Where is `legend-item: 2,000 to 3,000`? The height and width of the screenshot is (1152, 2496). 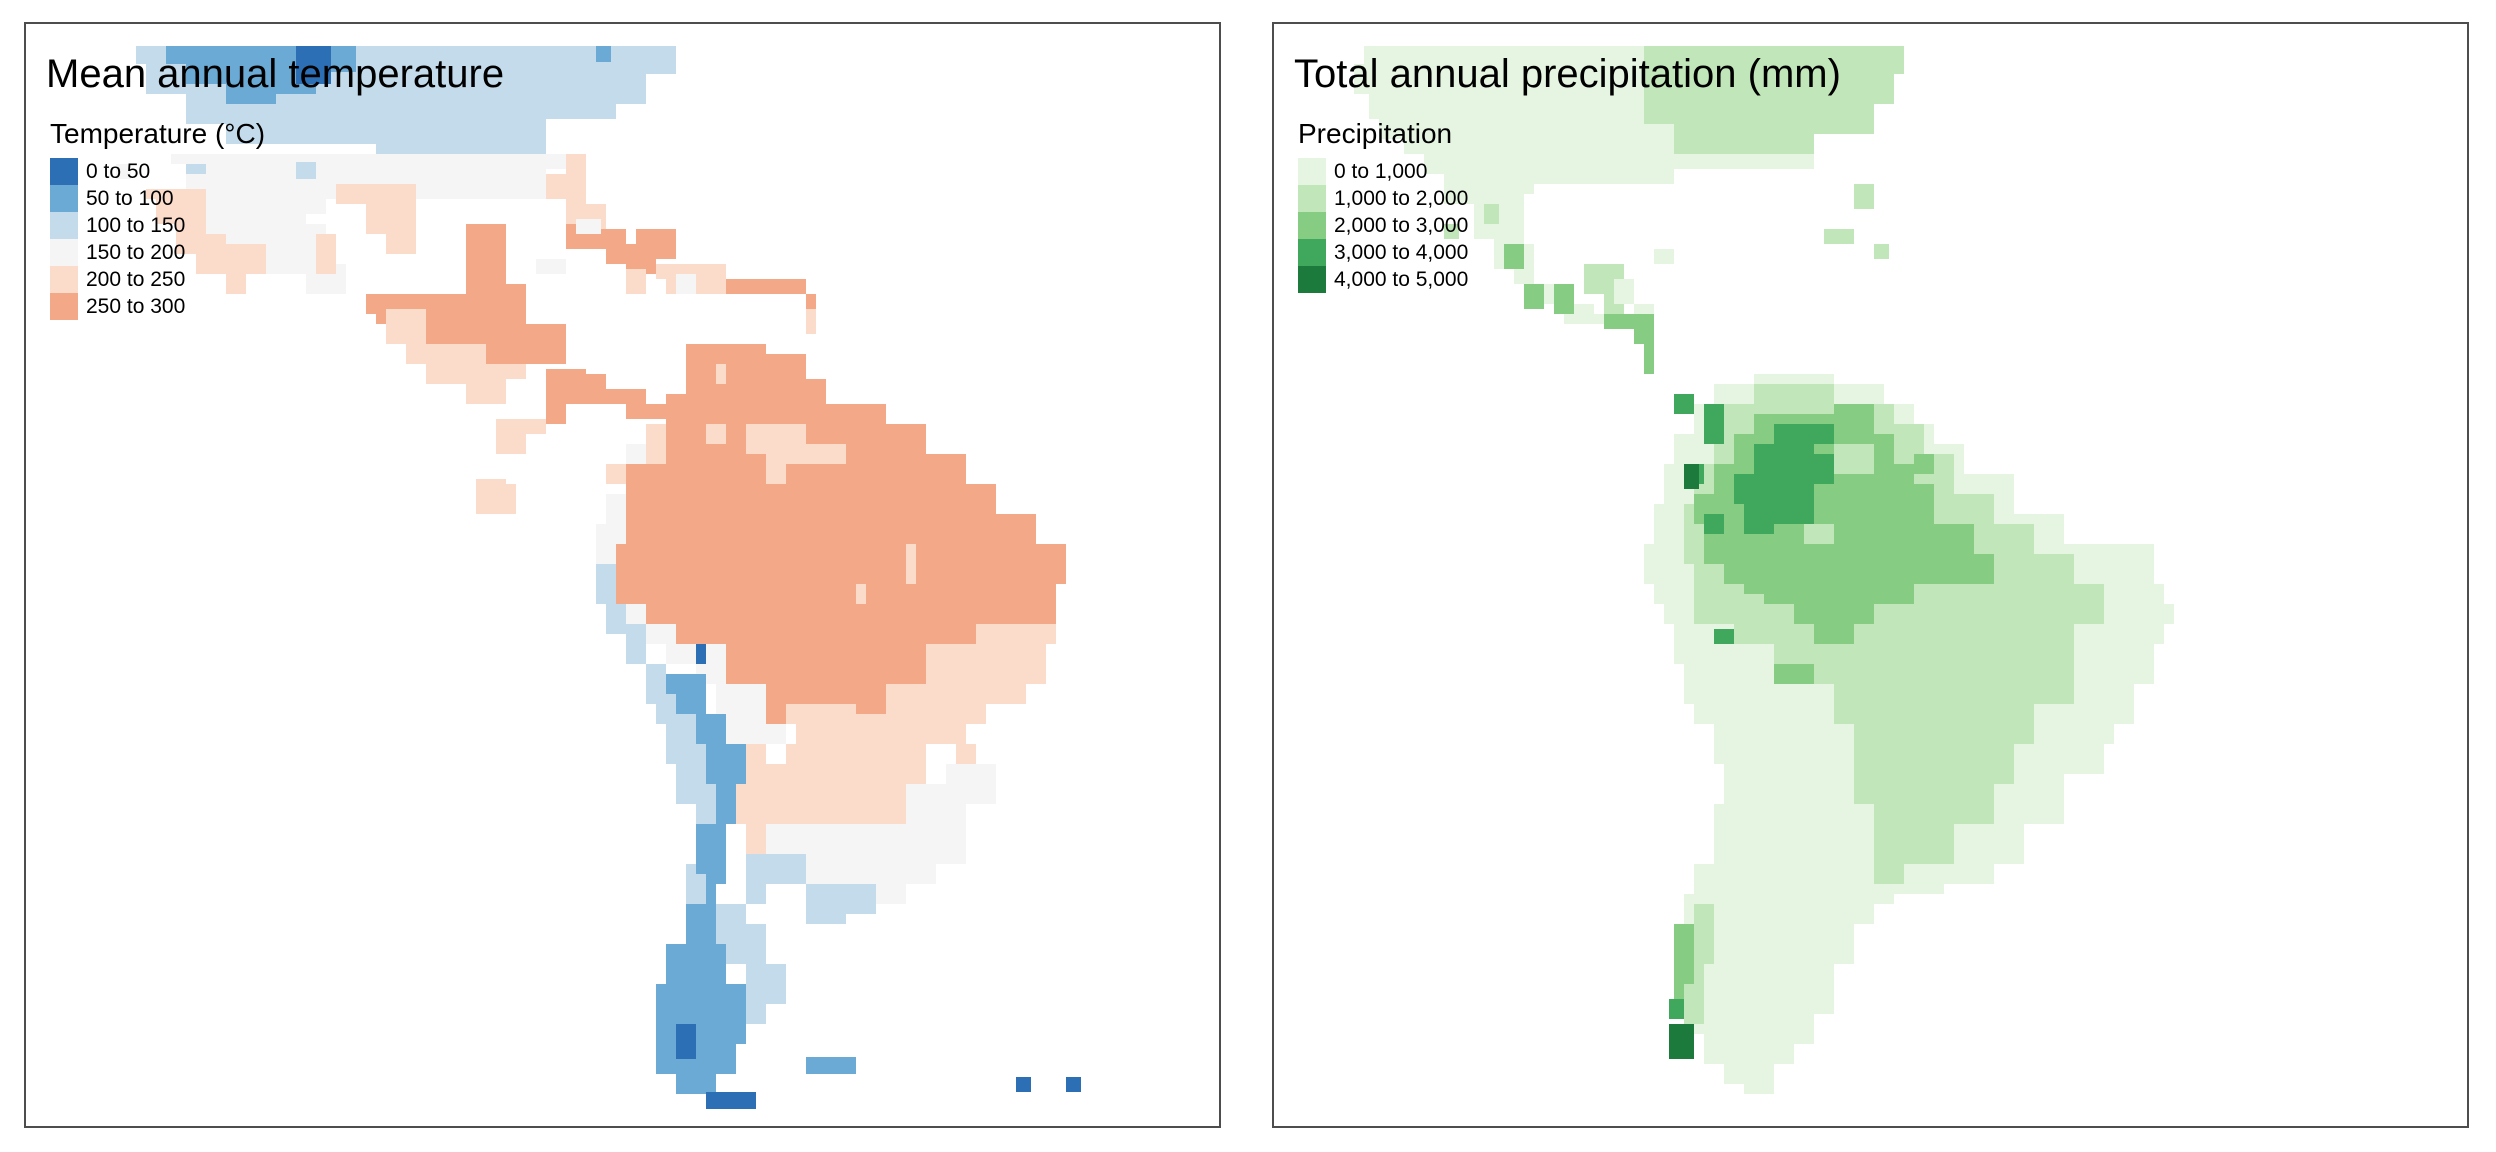 legend-item: 2,000 to 3,000 is located at coordinates (1383, 225).